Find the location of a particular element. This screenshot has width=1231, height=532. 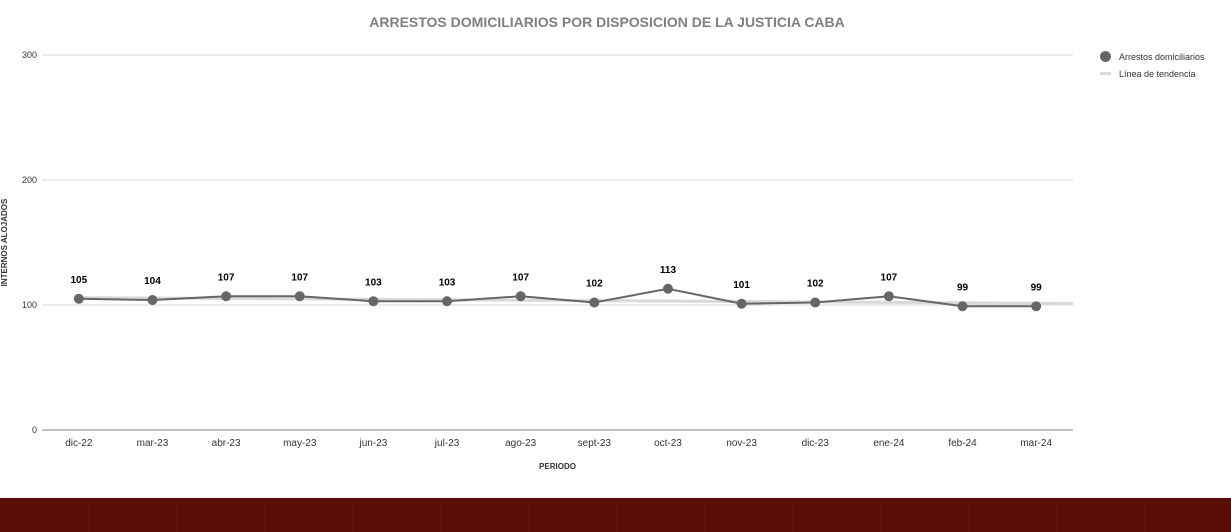

x-tick-label: jun-23 is located at coordinates (372, 443).